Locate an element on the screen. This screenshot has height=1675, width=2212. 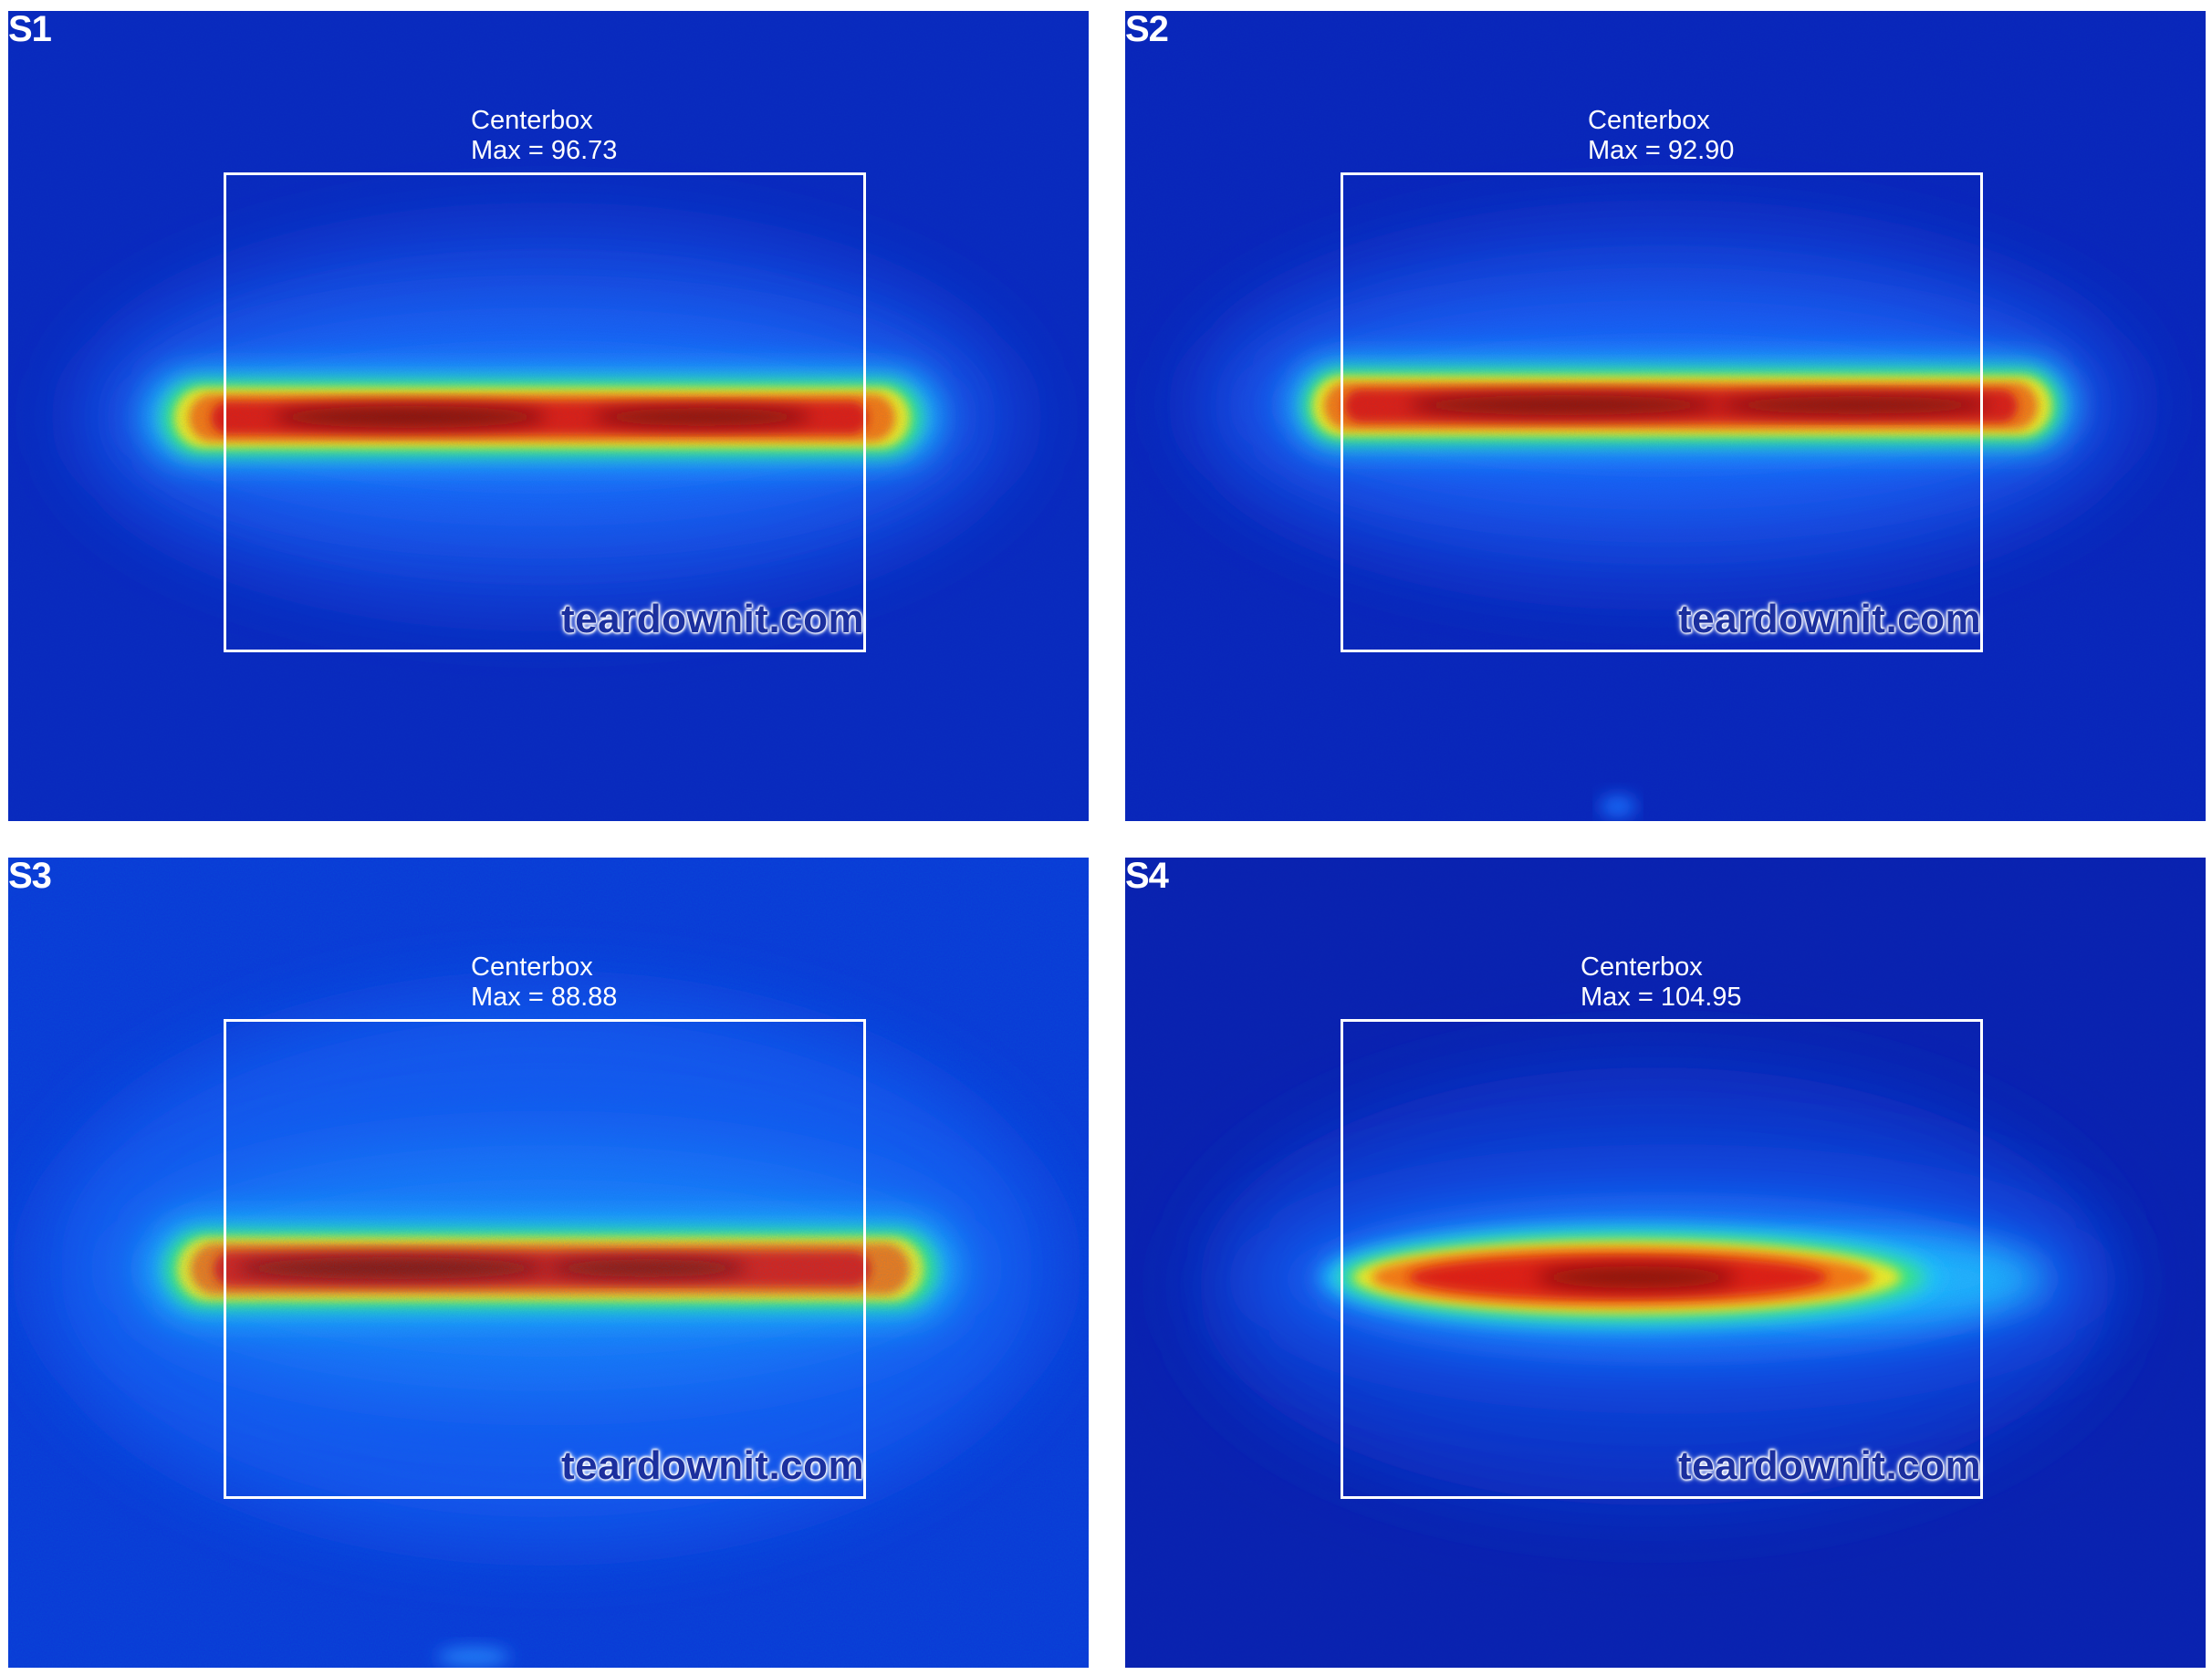
roi-max-value: Max = 104.95 is located at coordinates (1661, 997).